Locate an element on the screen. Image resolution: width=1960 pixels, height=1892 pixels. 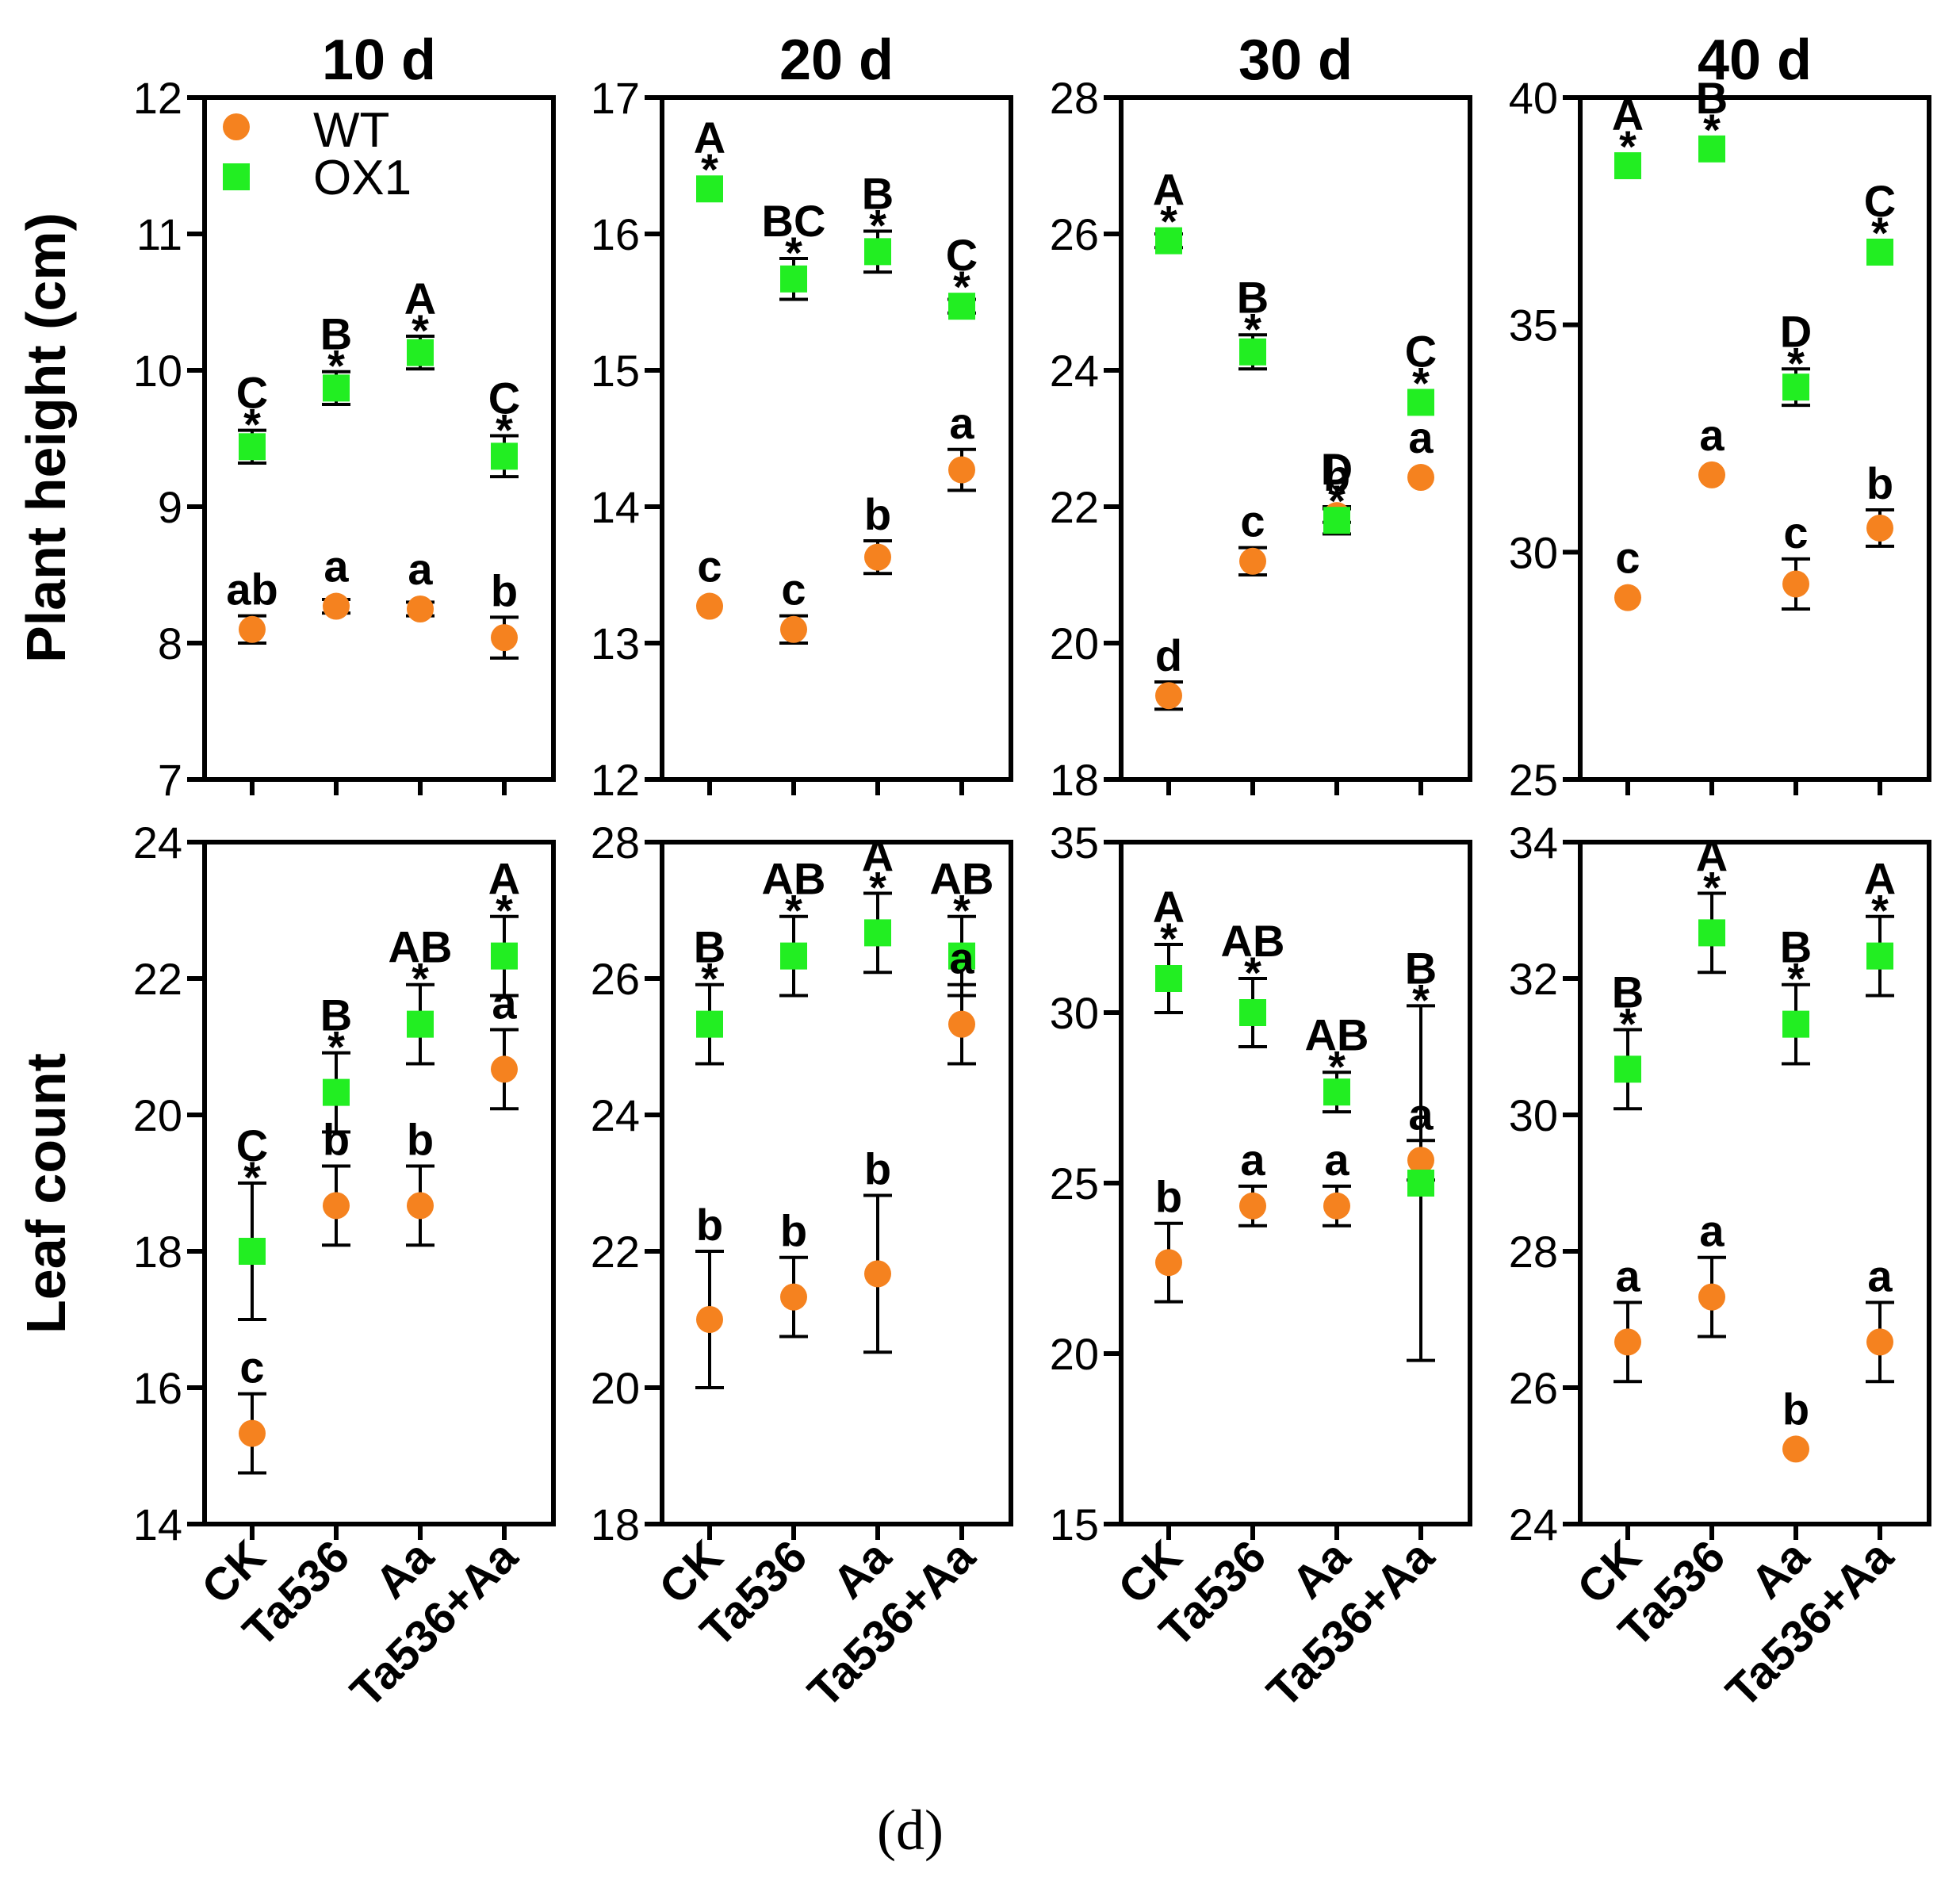
ox1-letter: D is located at coordinates (1337, 469).